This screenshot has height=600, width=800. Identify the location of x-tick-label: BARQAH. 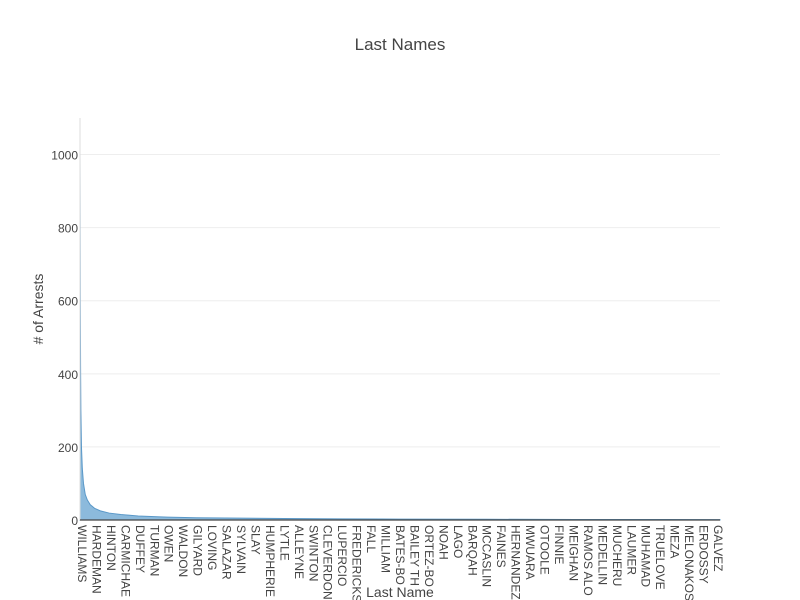
(472, 550).